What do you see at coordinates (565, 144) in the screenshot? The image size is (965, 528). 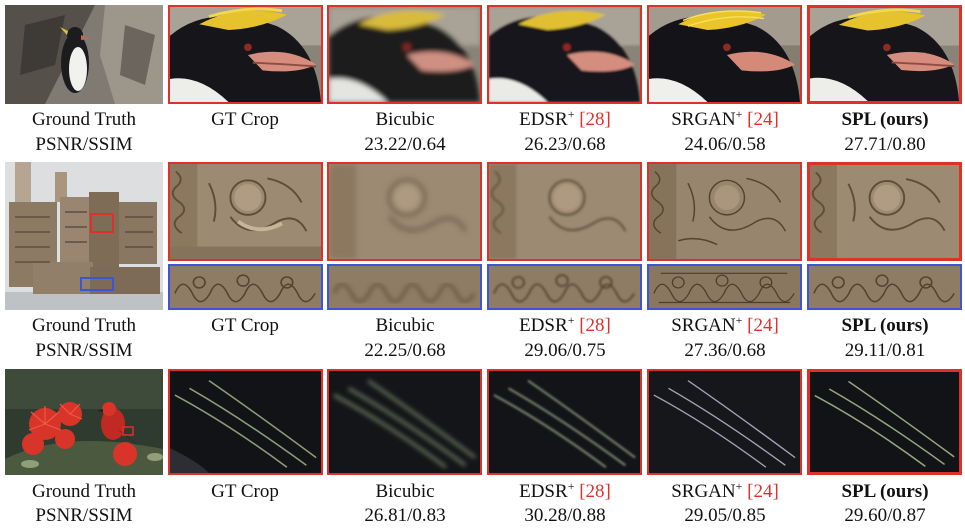 I see `caption-row1-col4-score: 26.23/0.68` at bounding box center [565, 144].